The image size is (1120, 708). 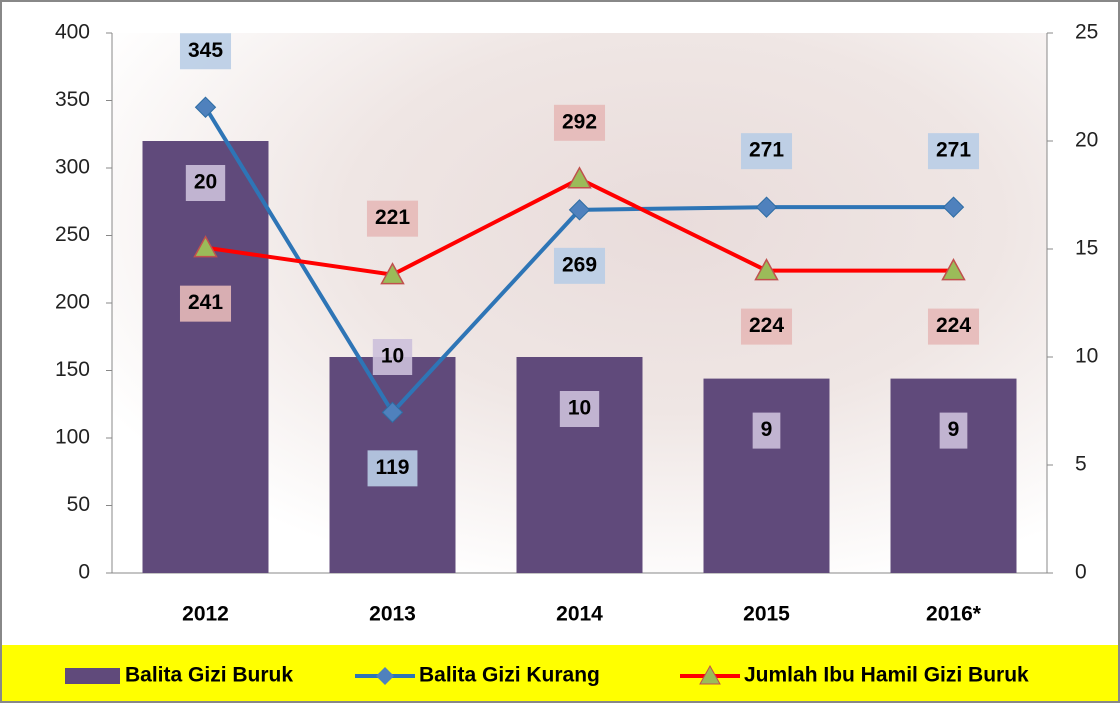 What do you see at coordinates (209, 675) in the screenshot?
I see `legend-label: Balita Gizi Buruk` at bounding box center [209, 675].